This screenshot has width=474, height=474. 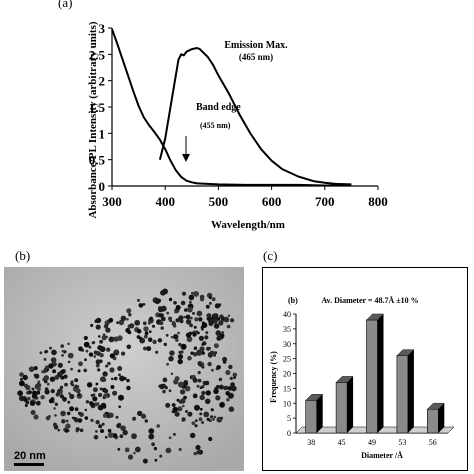 I want to click on histogram-x-tick-label: 49, so click(x=372, y=442).